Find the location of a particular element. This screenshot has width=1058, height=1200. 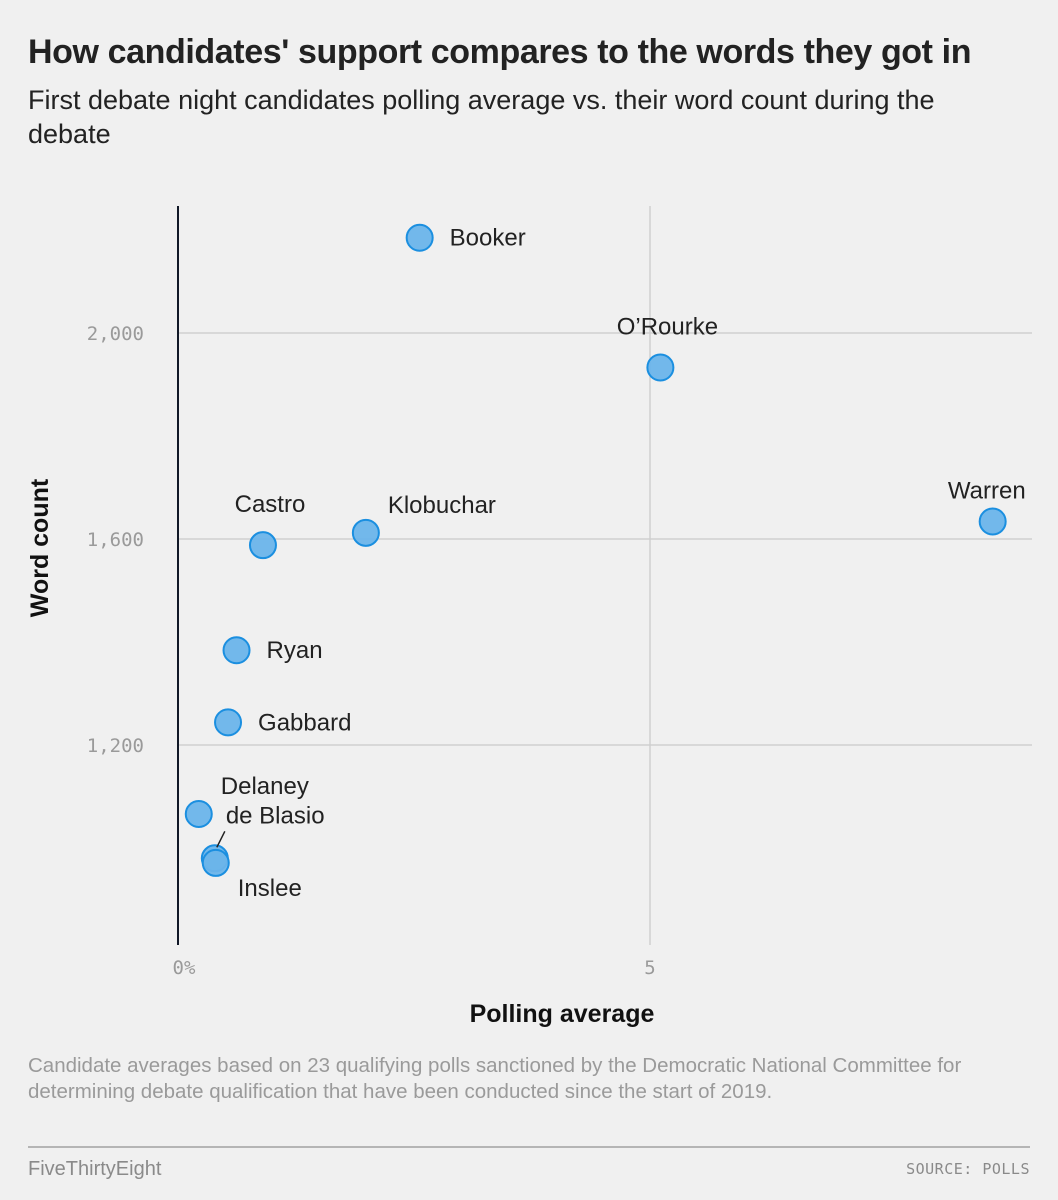

x-tick-label: 0% is located at coordinates (184, 968).